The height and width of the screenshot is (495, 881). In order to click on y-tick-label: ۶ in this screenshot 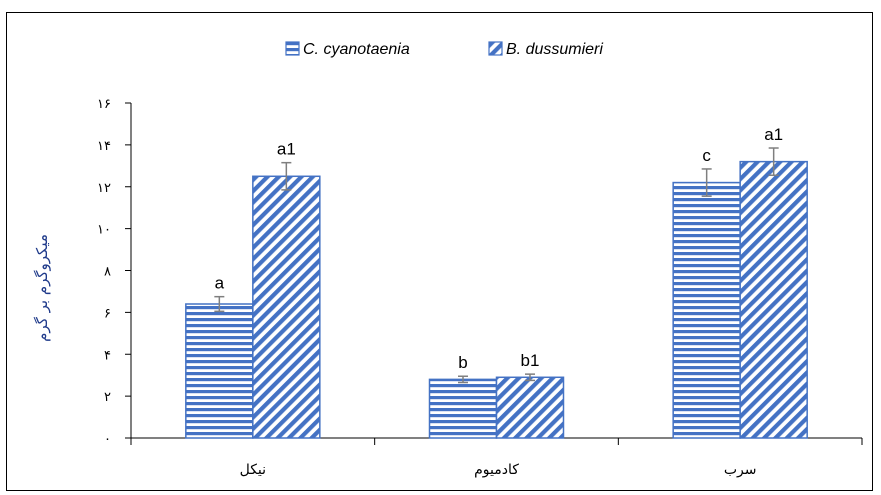, I will do `click(107, 313)`.